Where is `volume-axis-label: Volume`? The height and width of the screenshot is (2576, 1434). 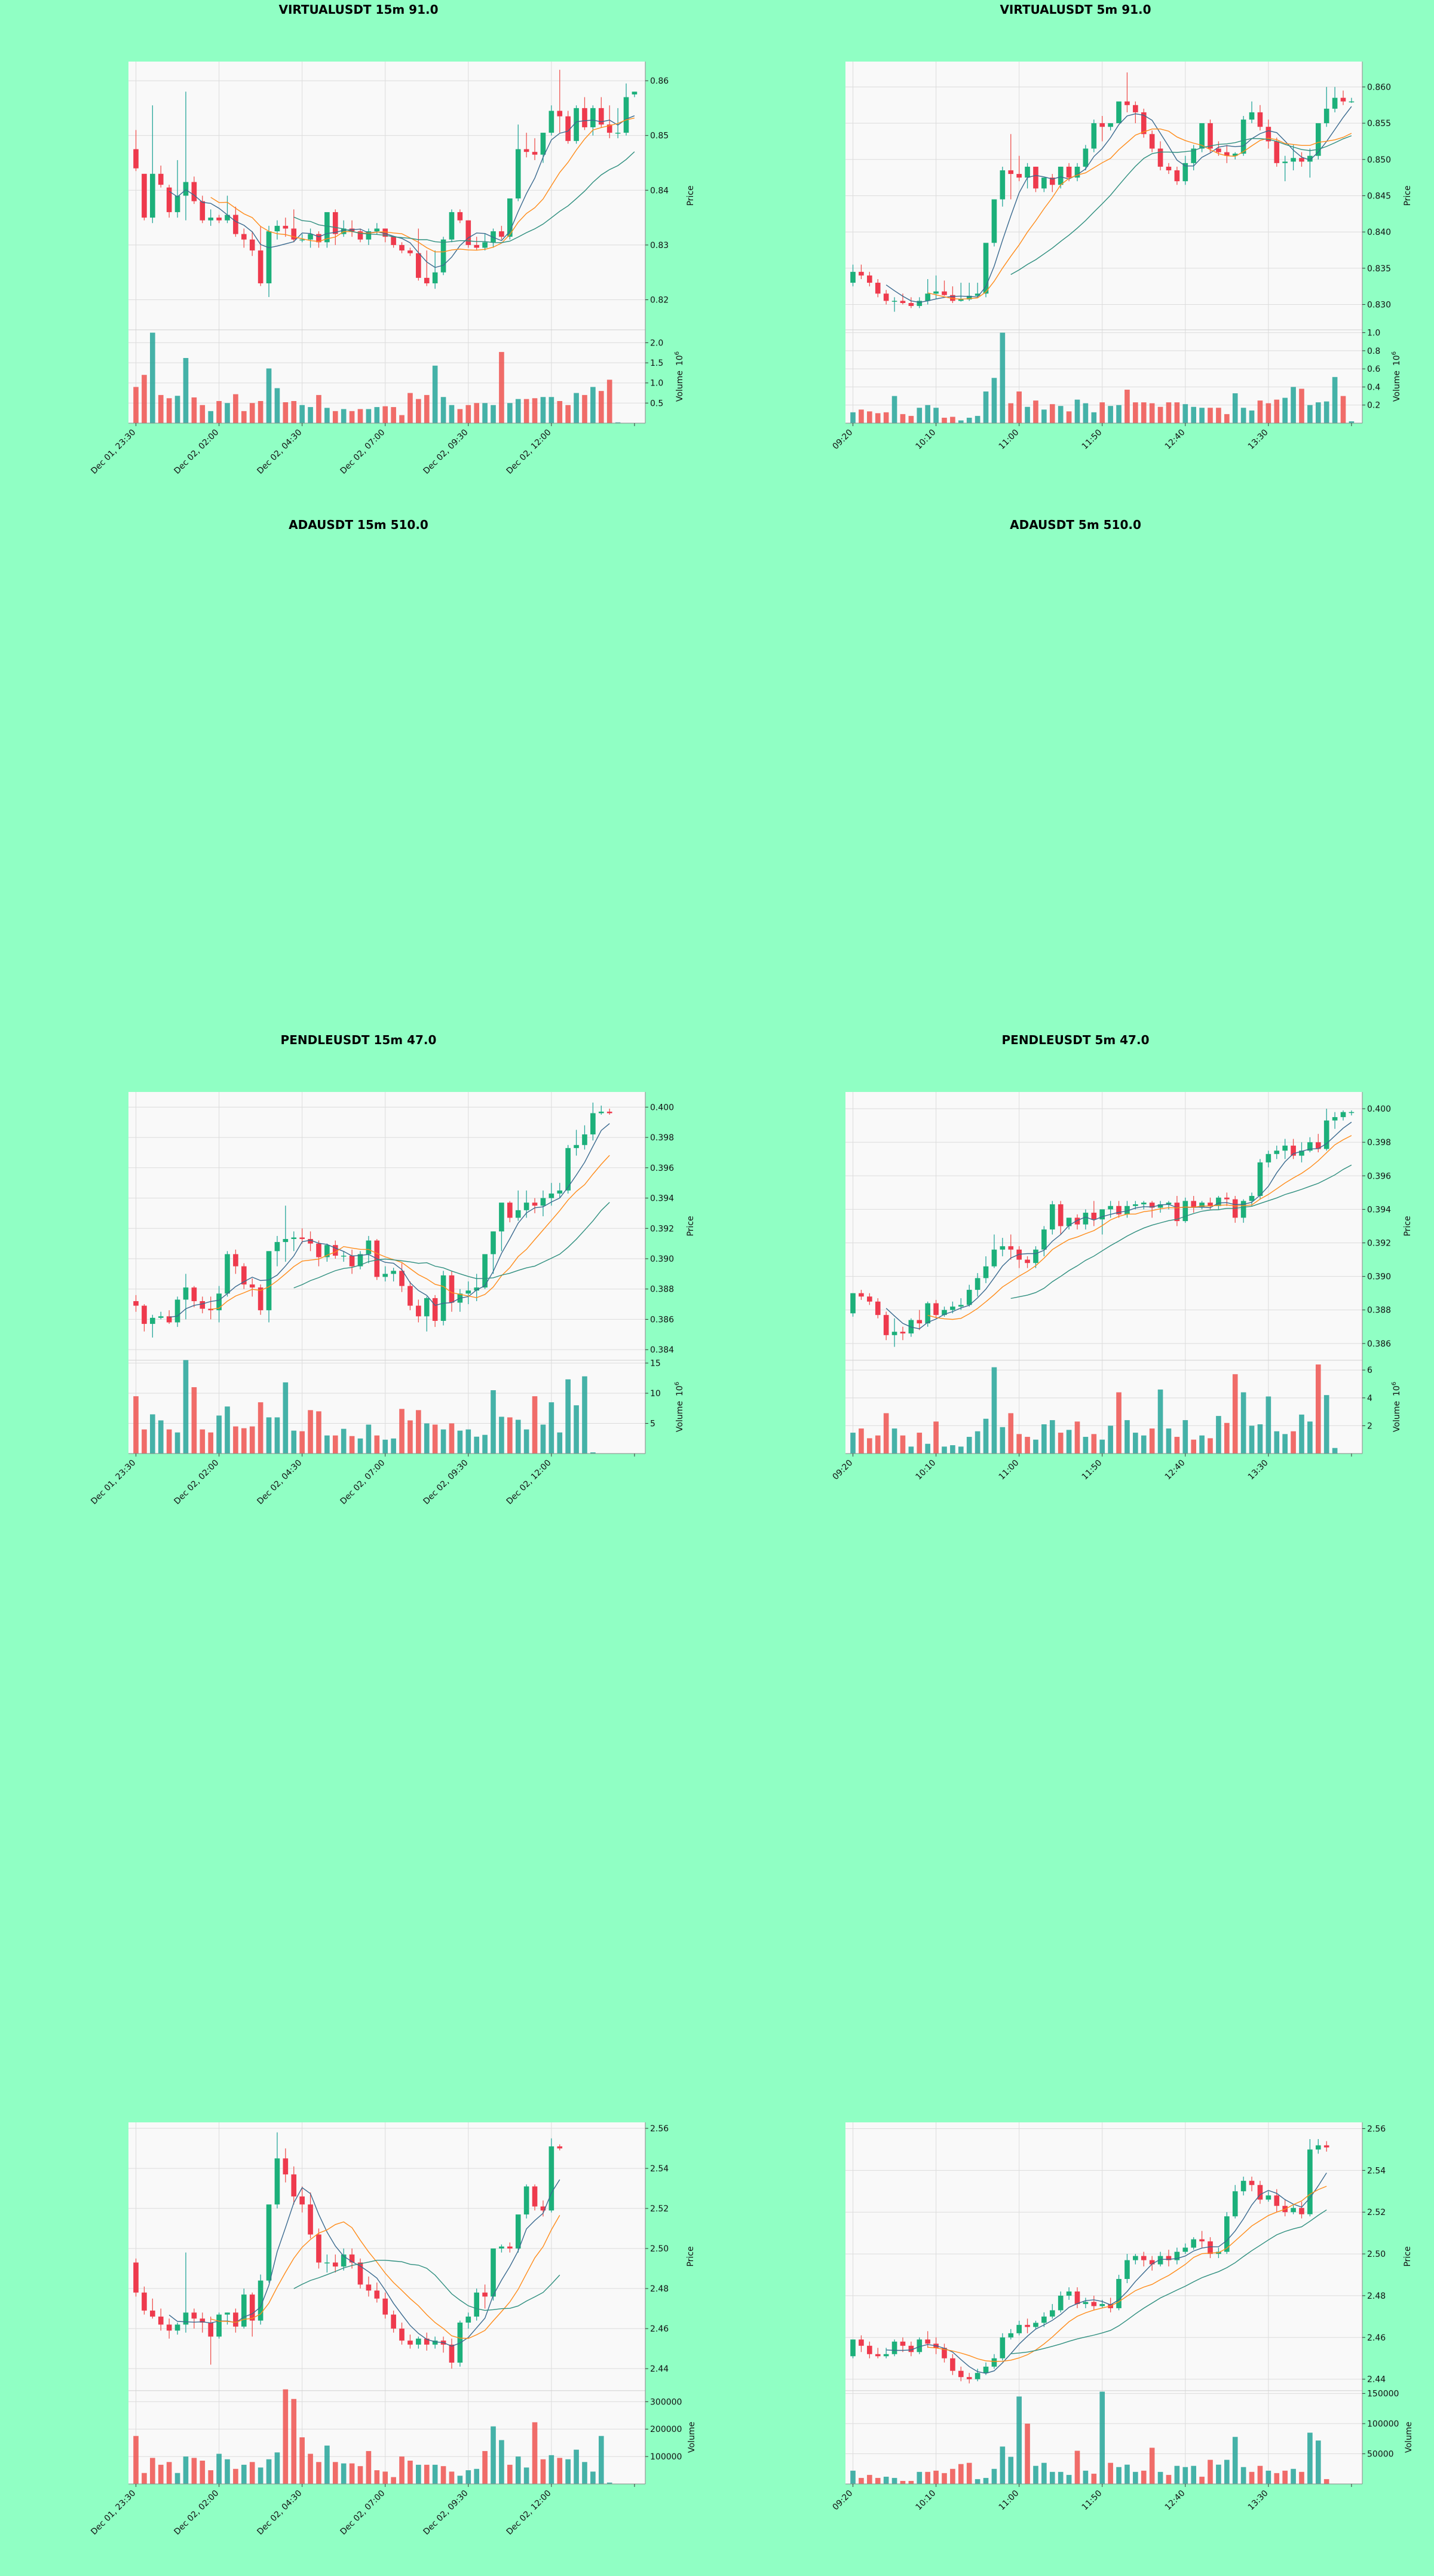 volume-axis-label: Volume is located at coordinates (692, 2437).